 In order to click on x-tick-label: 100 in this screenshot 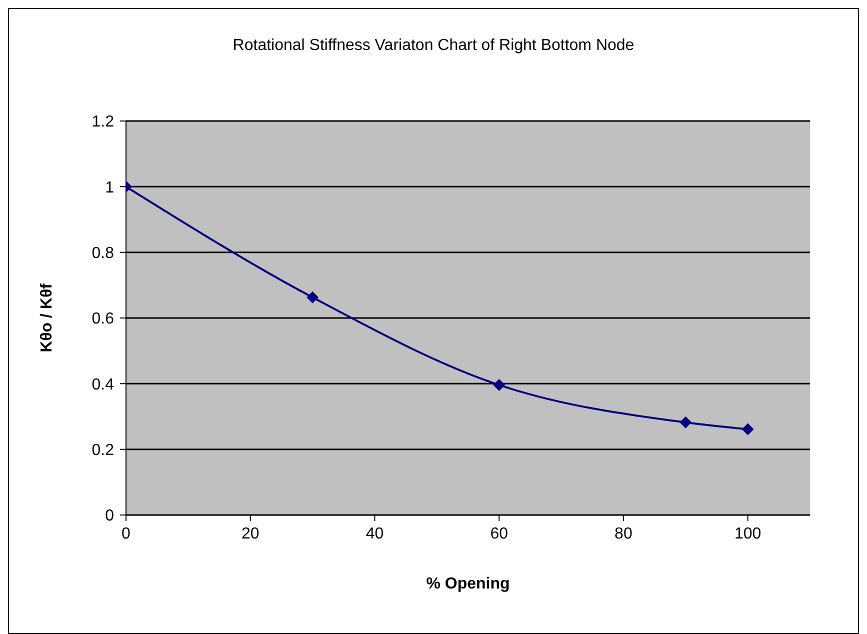, I will do `click(748, 533)`.